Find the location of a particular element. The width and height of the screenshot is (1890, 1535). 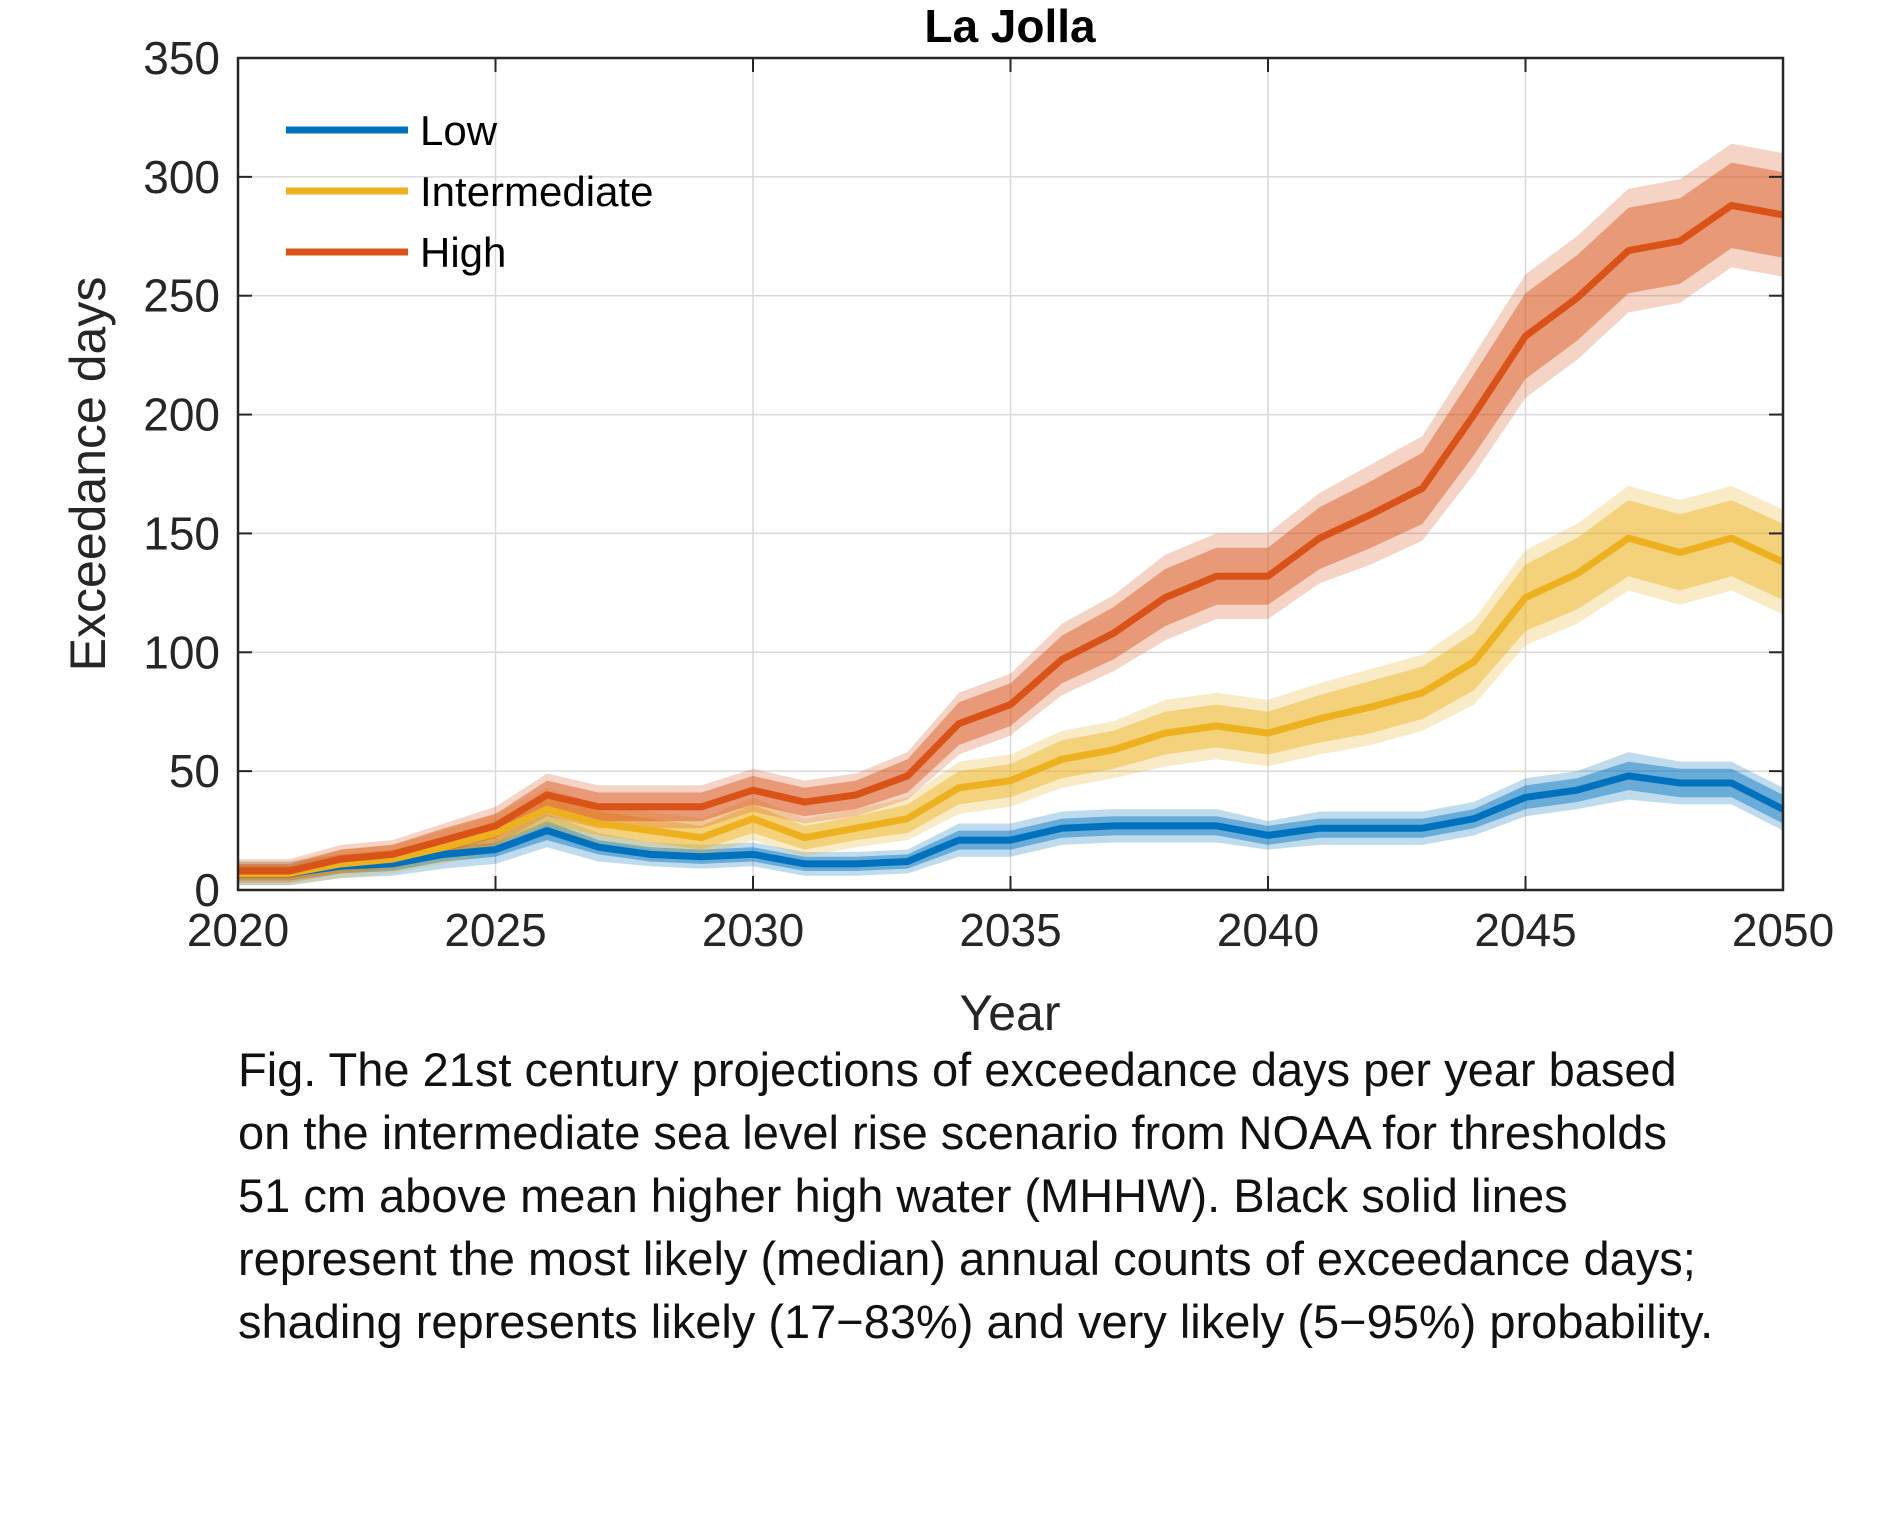

y-tick-label: 150 is located at coordinates (181, 533).